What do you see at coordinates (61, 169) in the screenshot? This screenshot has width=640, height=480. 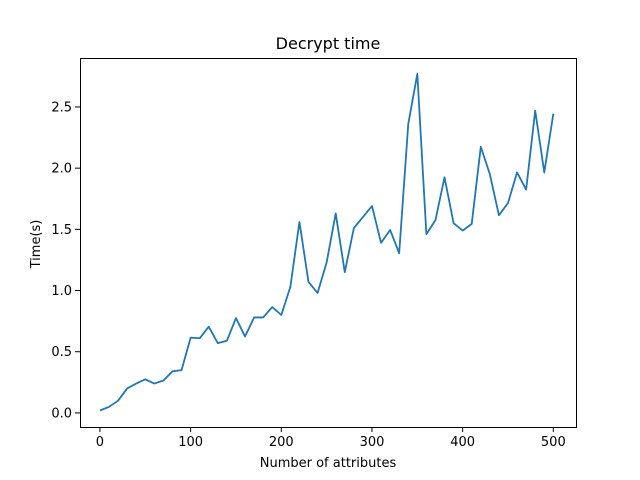 I see `y-tick-label: 2.0` at bounding box center [61, 169].